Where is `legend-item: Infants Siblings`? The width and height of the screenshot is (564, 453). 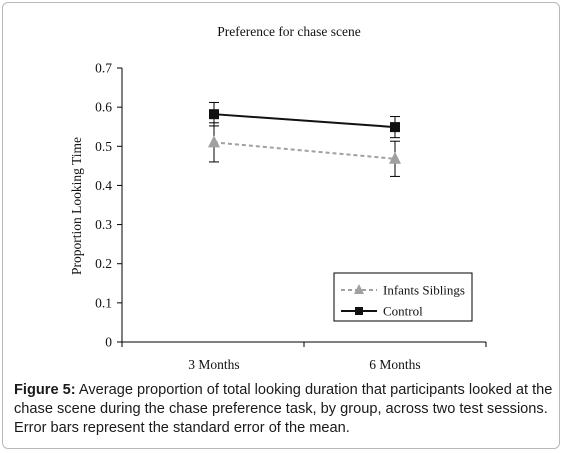
legend-item: Infants Siblings is located at coordinates (403, 290).